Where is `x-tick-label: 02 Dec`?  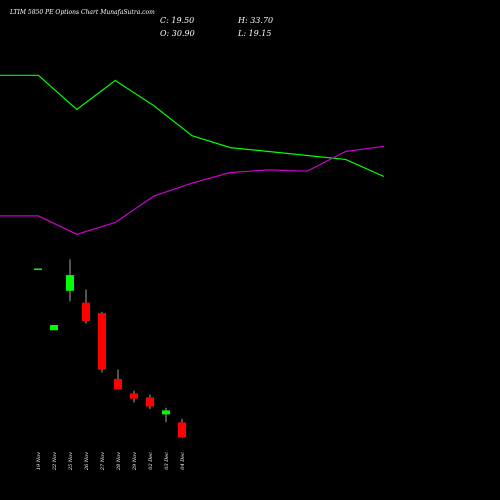 x-tick-label: 02 Dec is located at coordinates (151, 461).